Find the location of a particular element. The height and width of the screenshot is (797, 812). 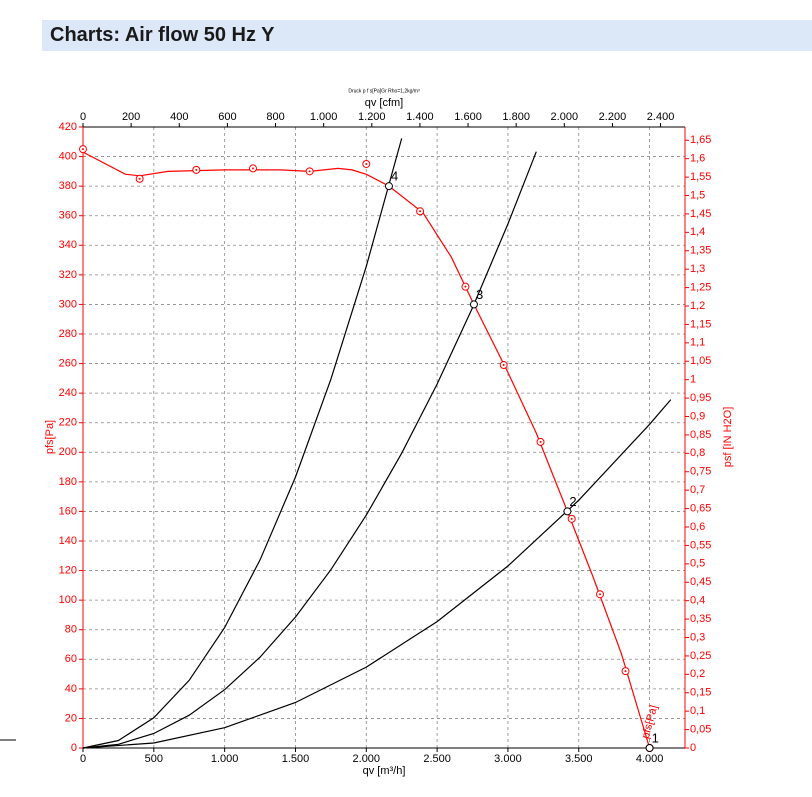

x-tick-label: 3.000 is located at coordinates (508, 759).